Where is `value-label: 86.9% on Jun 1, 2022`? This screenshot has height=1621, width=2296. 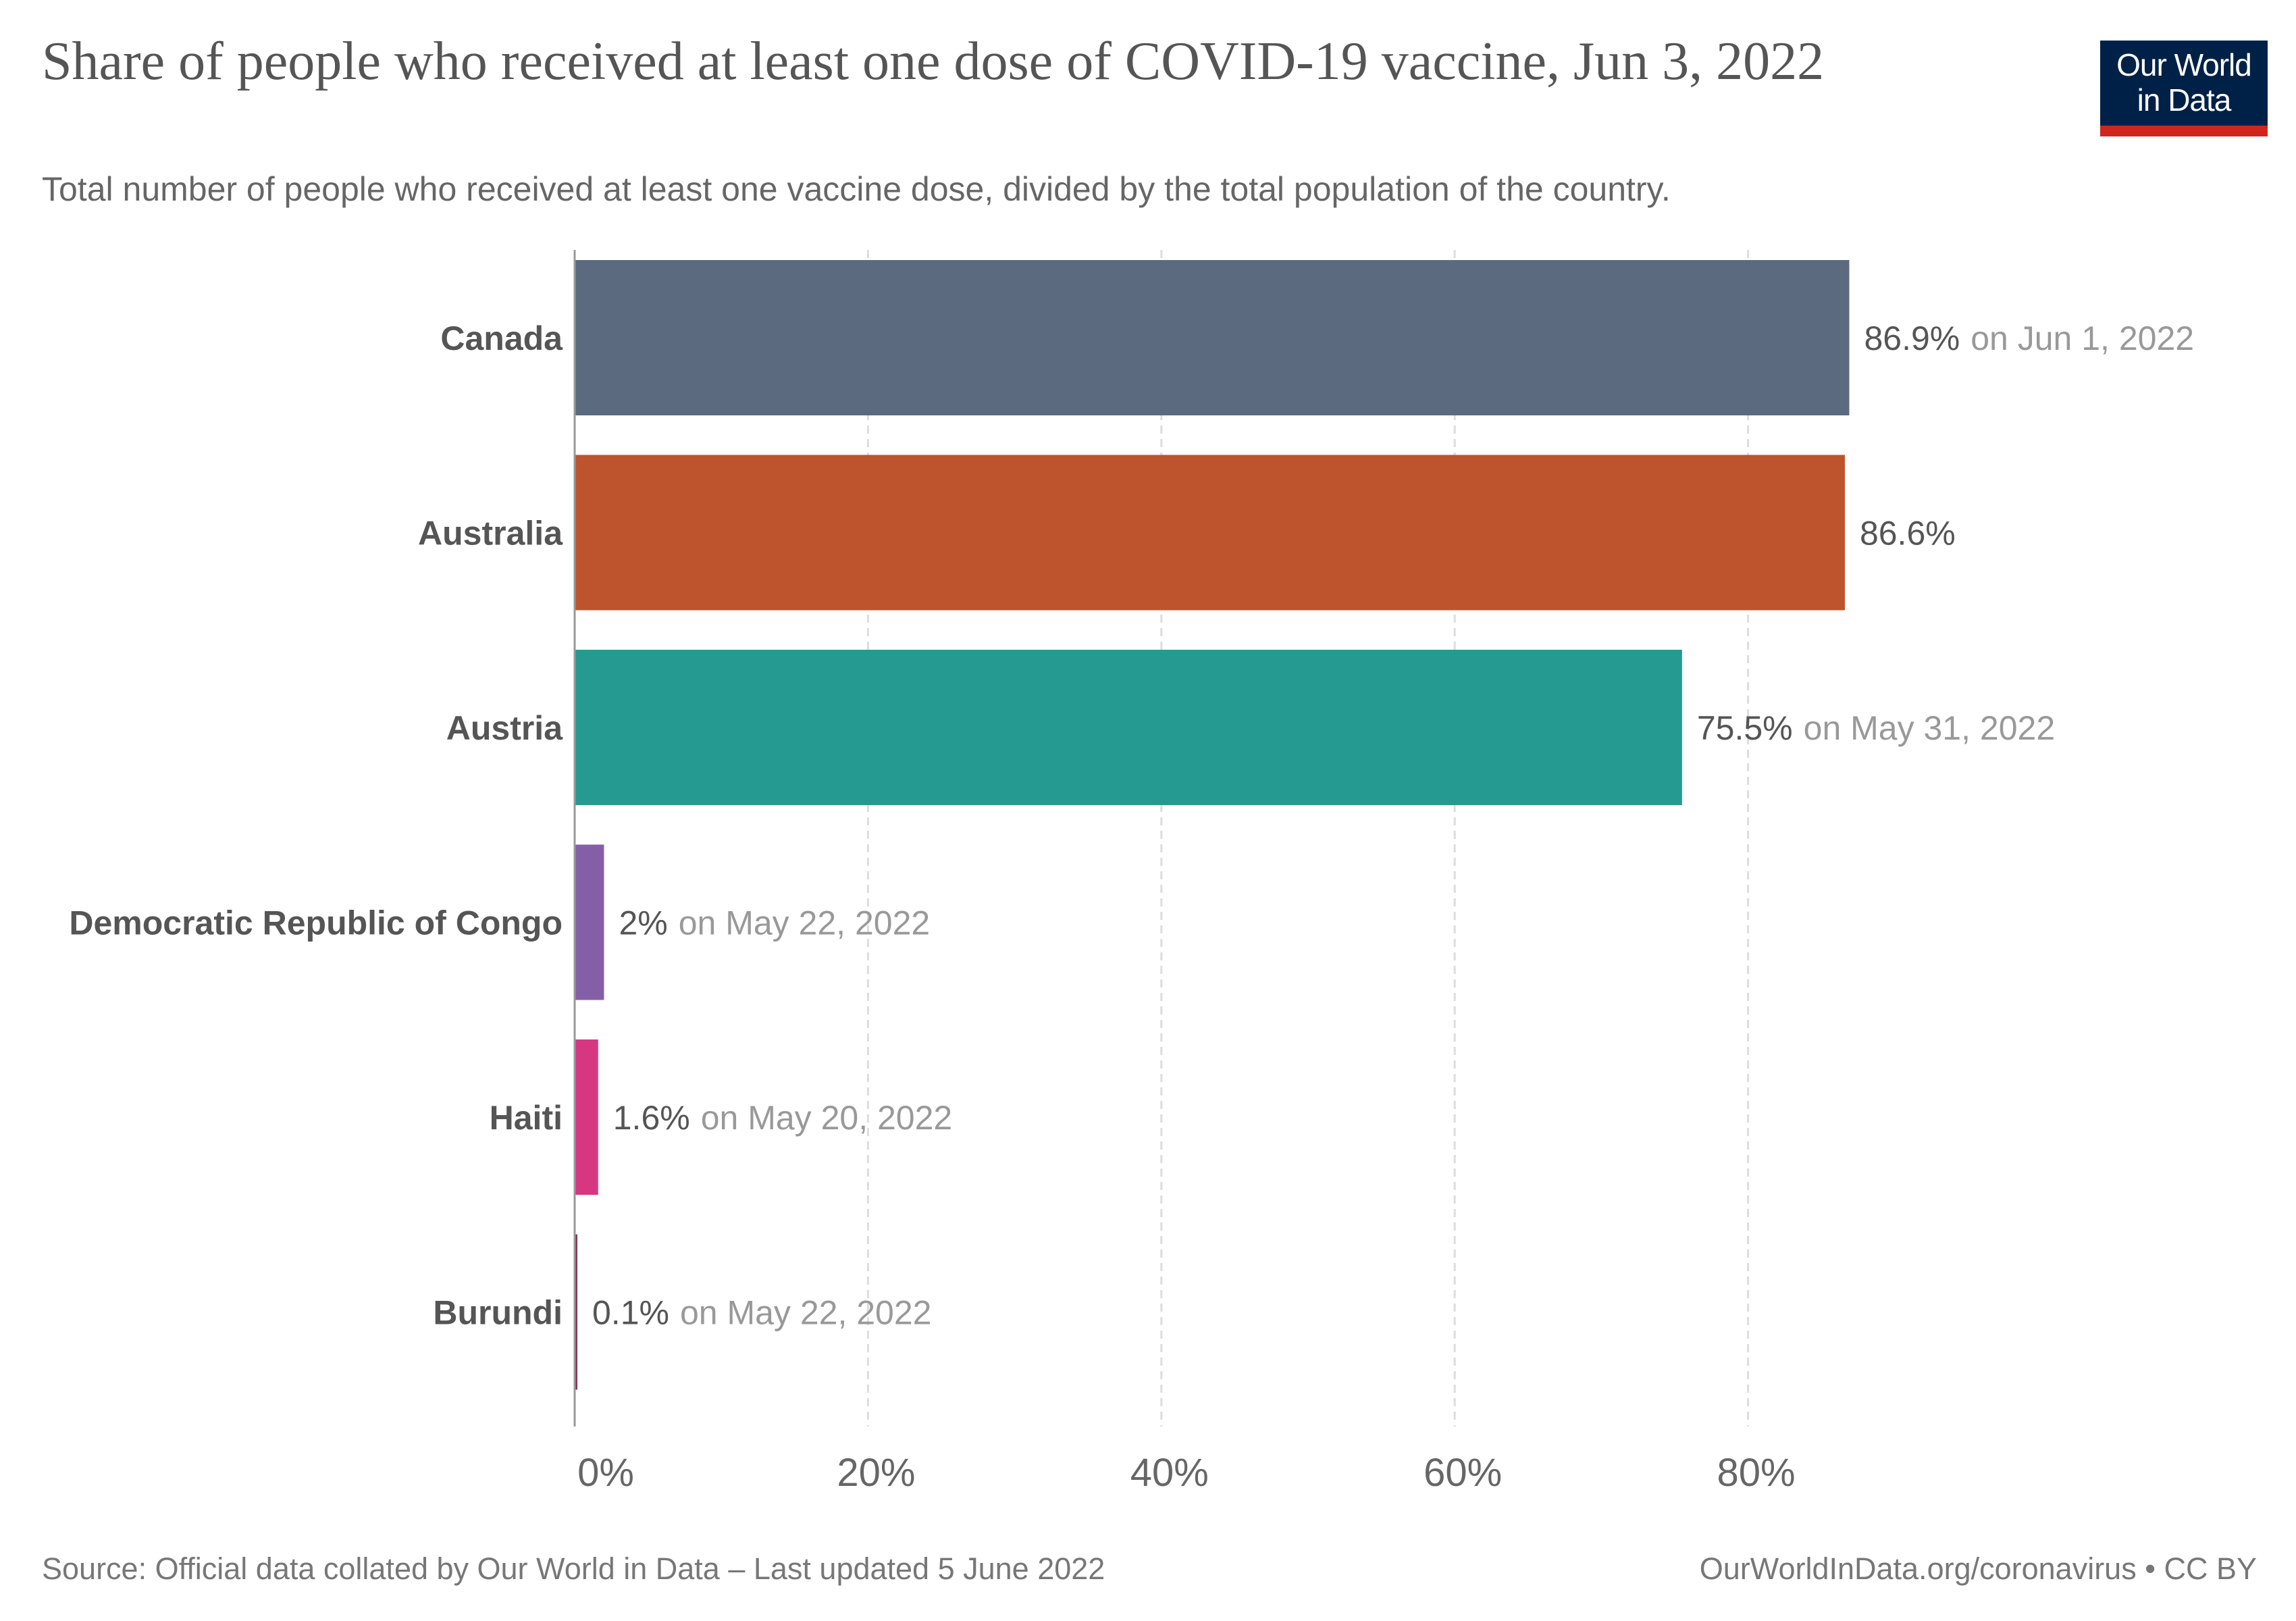 value-label: 86.9% on Jun 1, 2022 is located at coordinates (2029, 338).